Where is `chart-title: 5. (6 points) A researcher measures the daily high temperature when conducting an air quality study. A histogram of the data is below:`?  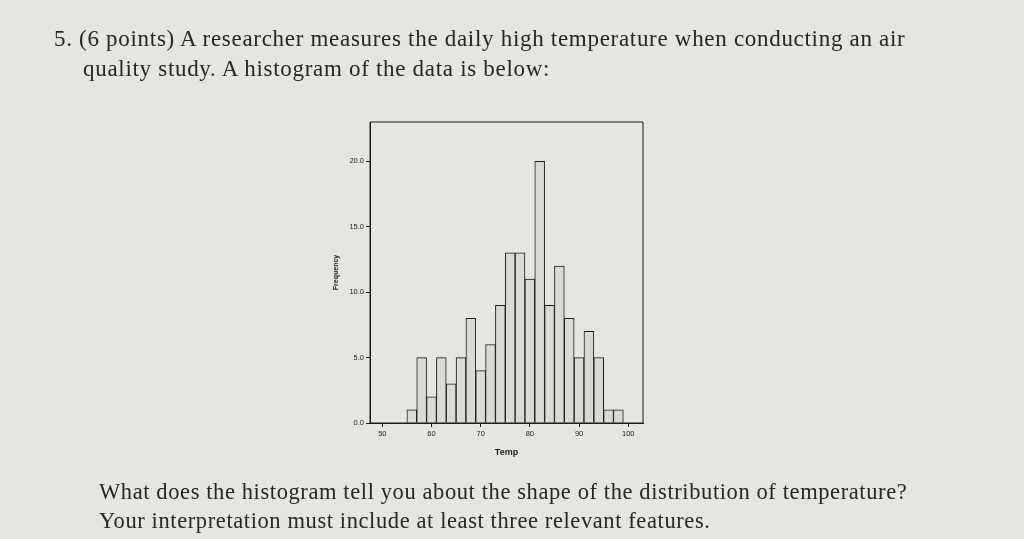 chart-title: 5. (6 points) A researcher measures the daily high temperature when conducting an air quality study. A histogram of the data is below: is located at coordinates (480, 54).